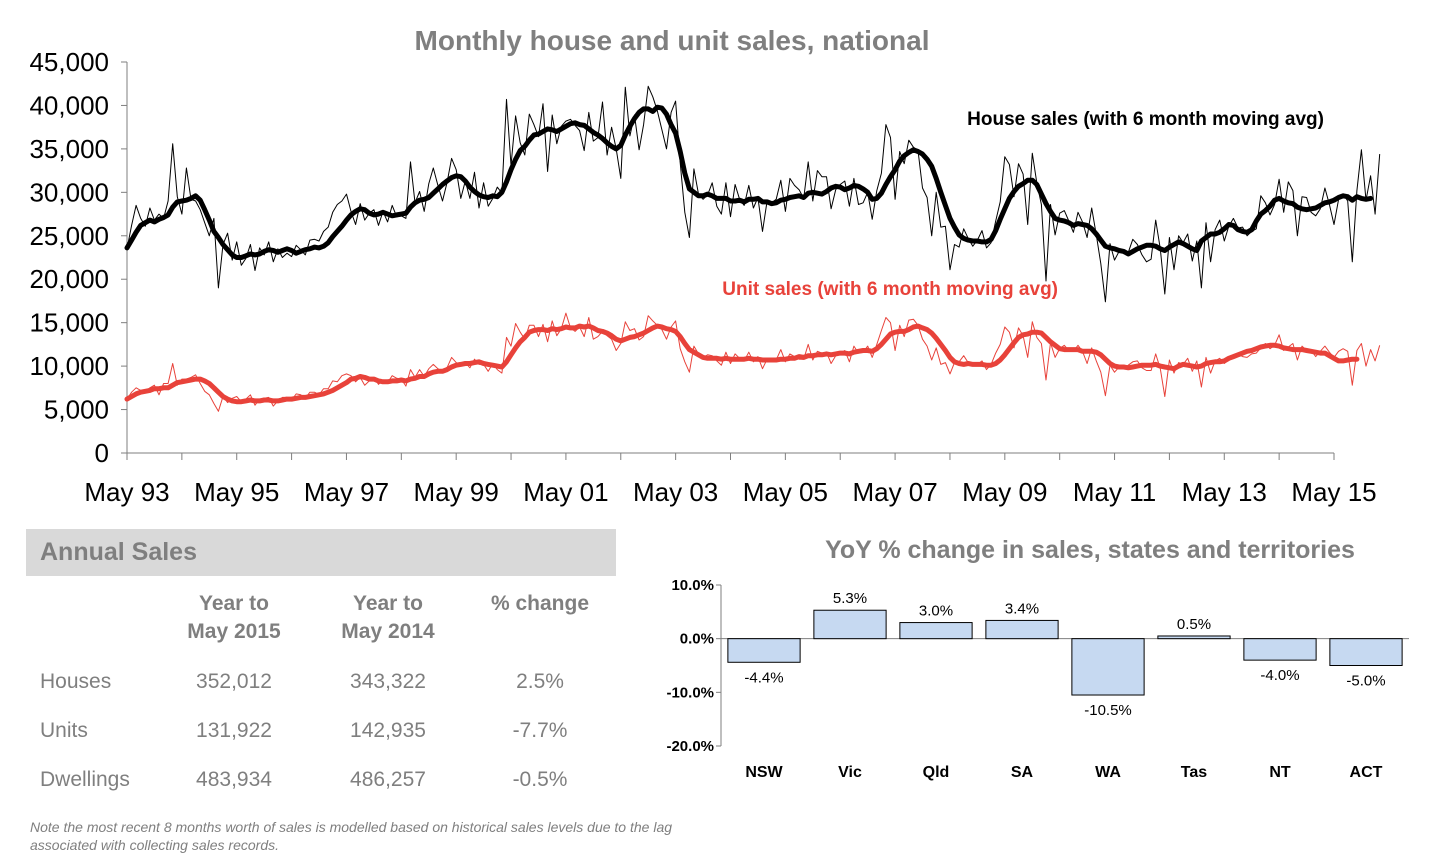 Image resolution: width=1440 pixels, height=866 pixels. What do you see at coordinates (1022, 772) in the screenshot?
I see `bar-category-label: SA` at bounding box center [1022, 772].